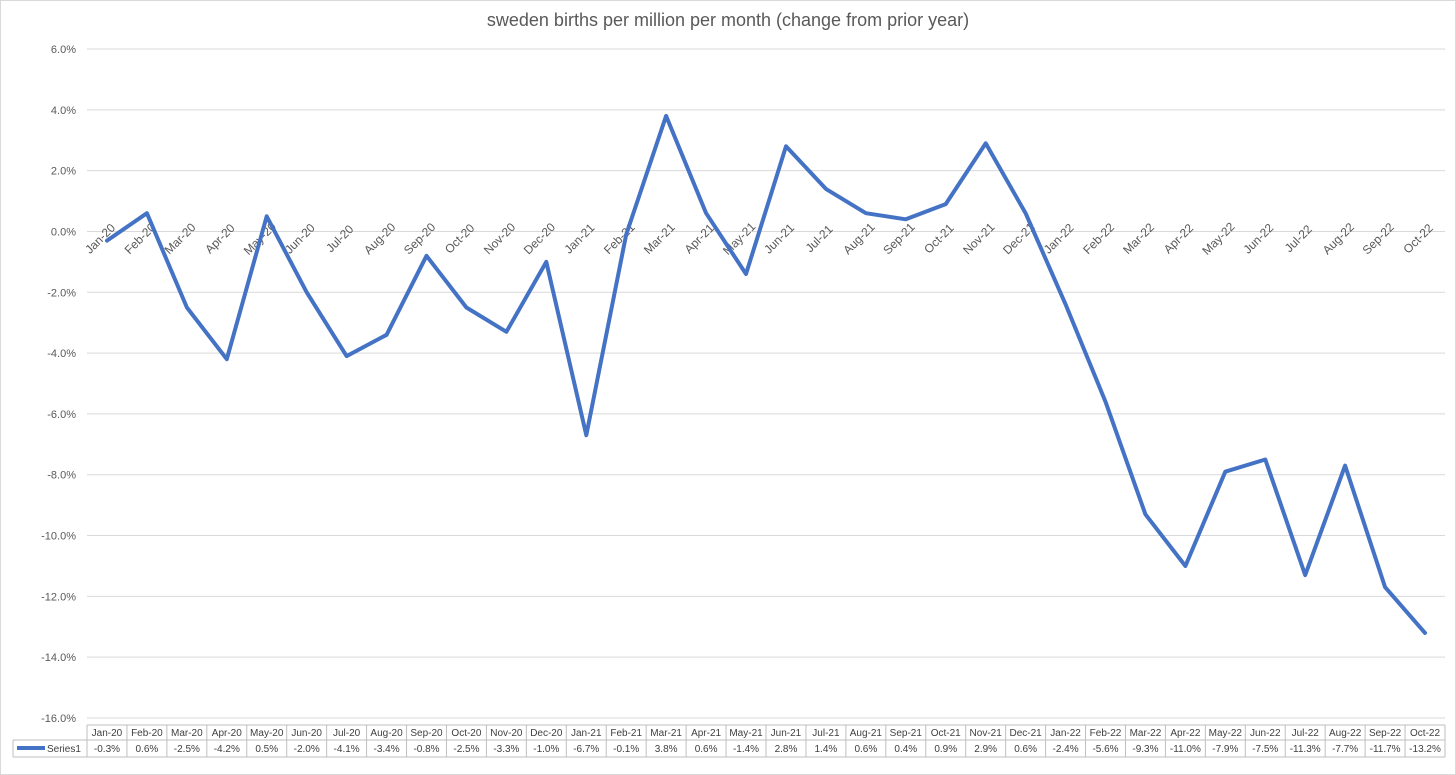  I want to click on table-value-label: 1.4%, so click(826, 749).